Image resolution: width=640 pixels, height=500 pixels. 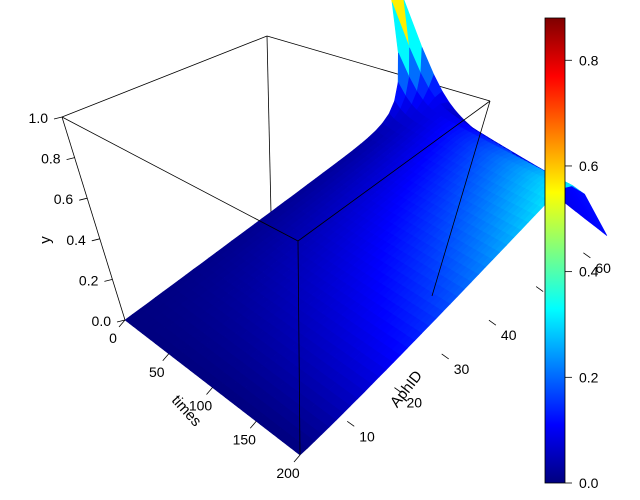 What do you see at coordinates (45, 240) in the screenshot?
I see `z-axis-label: y` at bounding box center [45, 240].